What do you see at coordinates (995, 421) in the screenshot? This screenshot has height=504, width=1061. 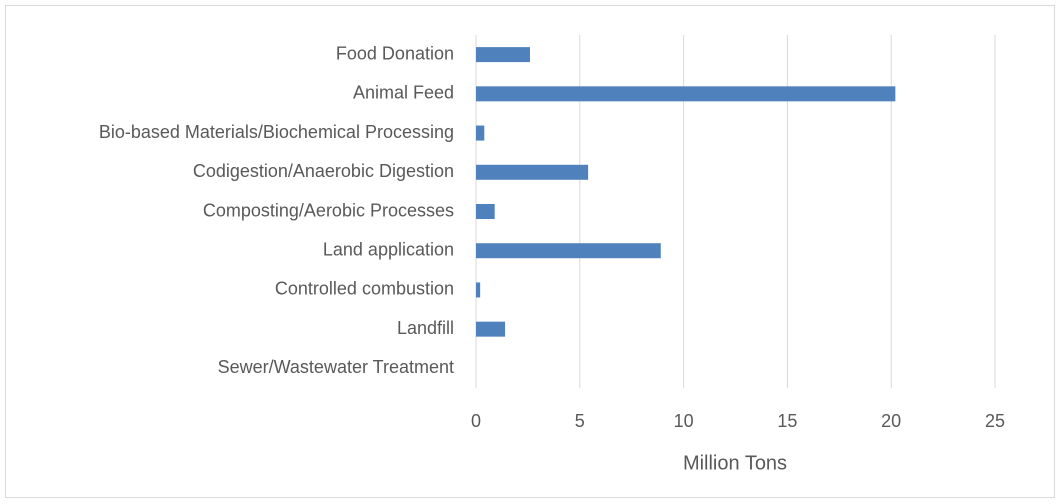 I see `x-tick-label: 25` at bounding box center [995, 421].